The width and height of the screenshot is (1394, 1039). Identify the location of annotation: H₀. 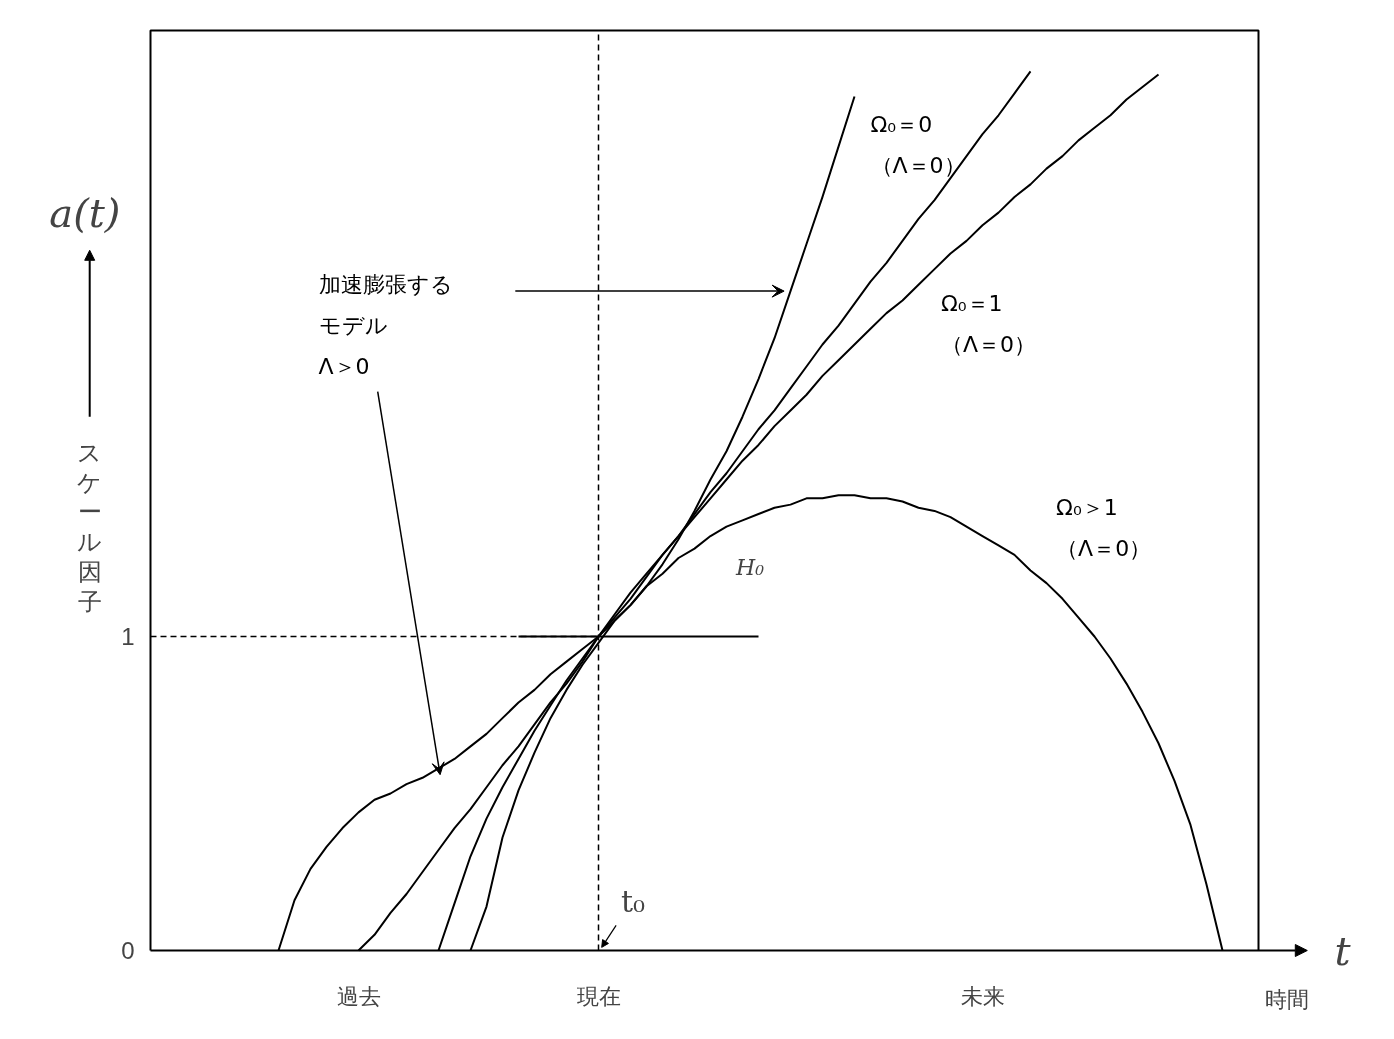
(750, 567).